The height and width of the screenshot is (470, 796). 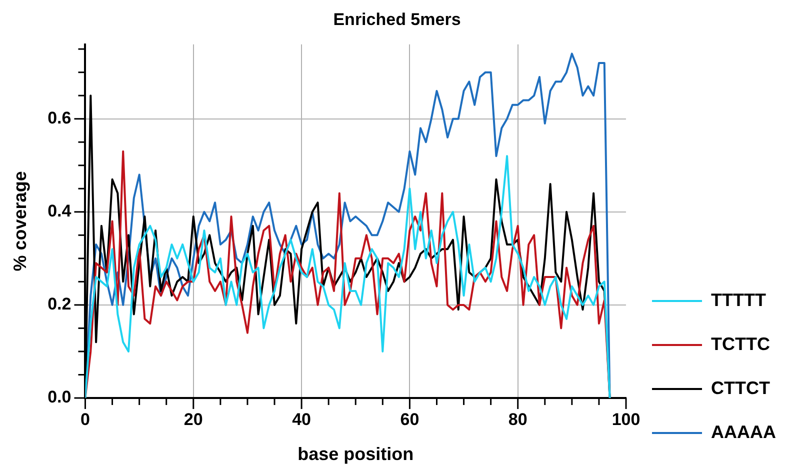 I want to click on chart-title: Enriched 5mers, so click(x=397, y=19).